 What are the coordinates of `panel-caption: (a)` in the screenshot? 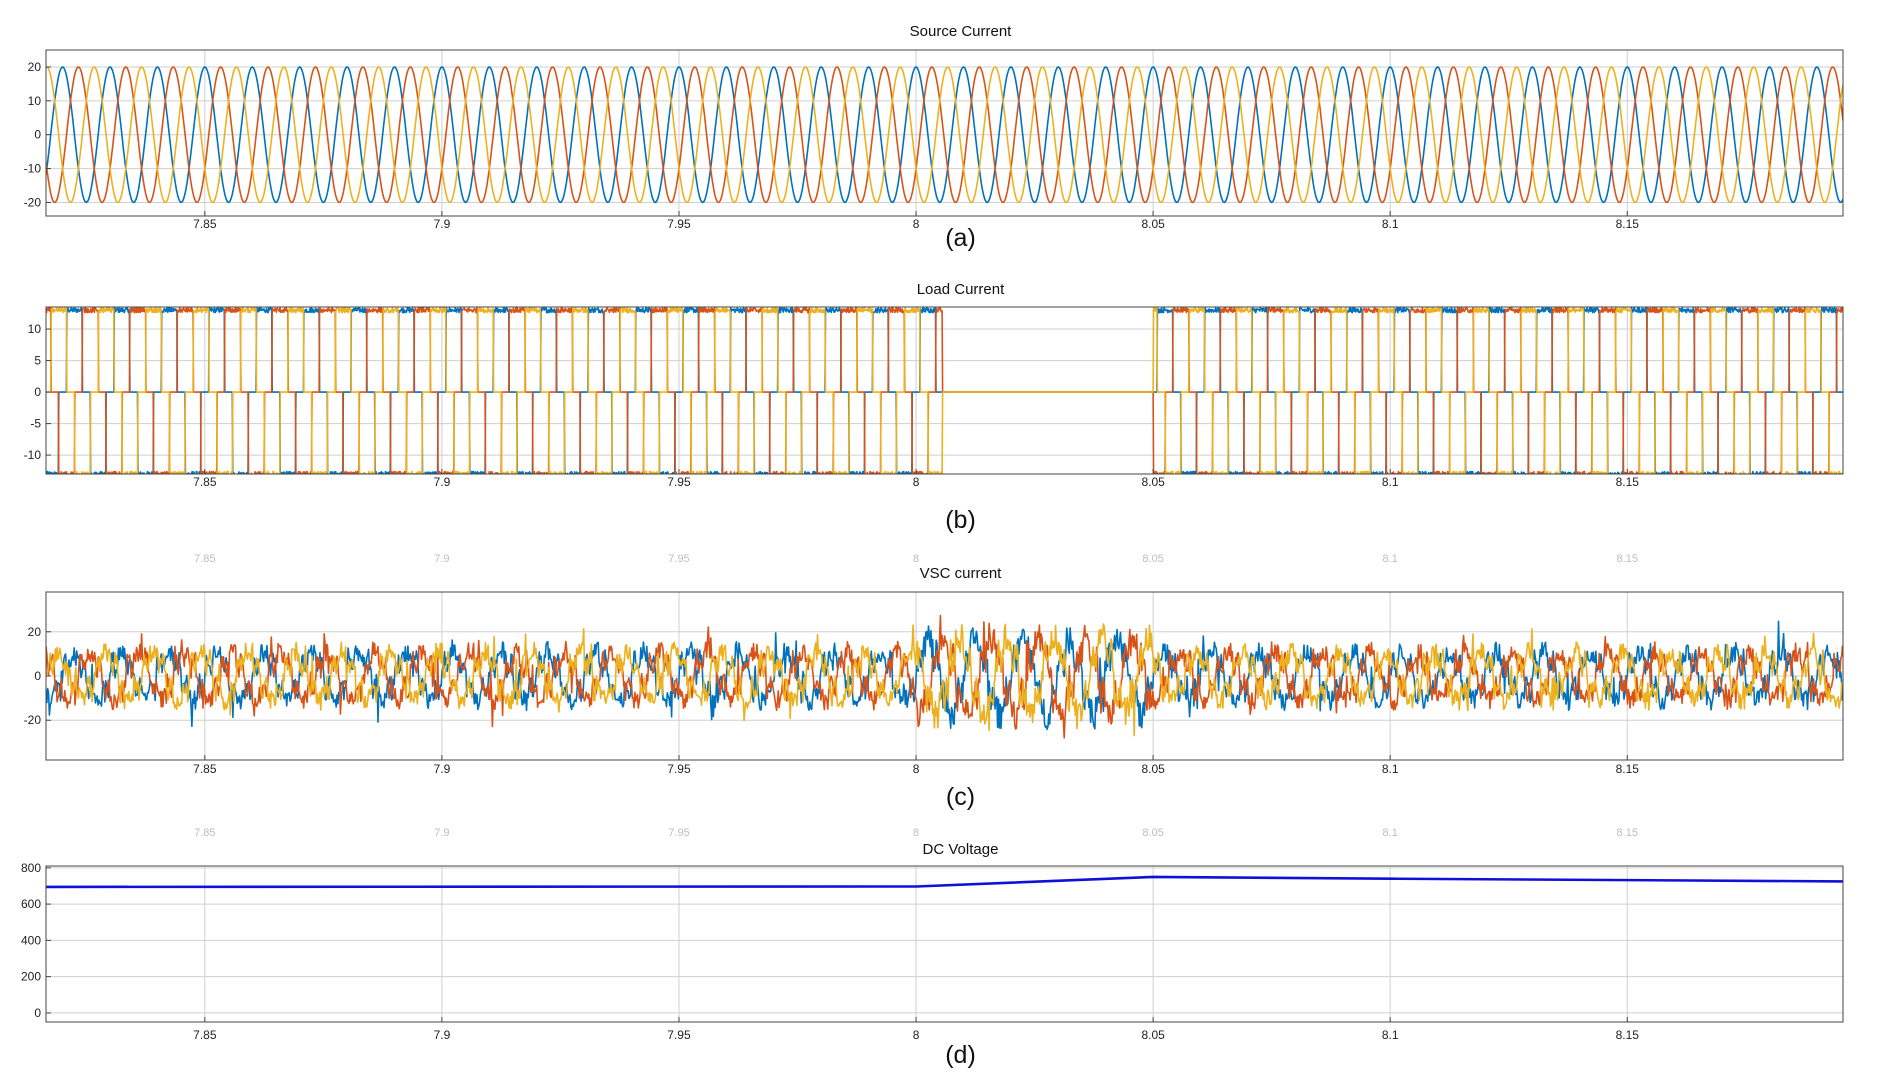 It's located at (960, 238).